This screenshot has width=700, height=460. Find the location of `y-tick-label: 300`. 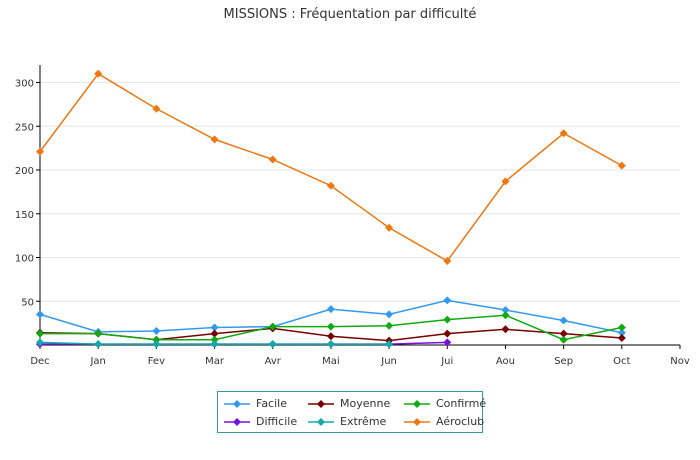

y-tick-label: 300 is located at coordinates (24, 84).